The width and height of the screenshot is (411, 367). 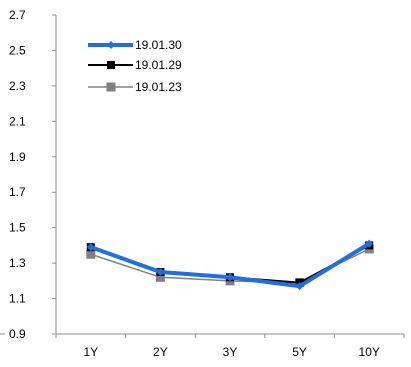 What do you see at coordinates (17, 174) in the screenshot?
I see `y-tick-labels: 0.9 1.1 1.3 1.5 1.7 1.9 2.1 2.3 2.5 2.7` at bounding box center [17, 174].